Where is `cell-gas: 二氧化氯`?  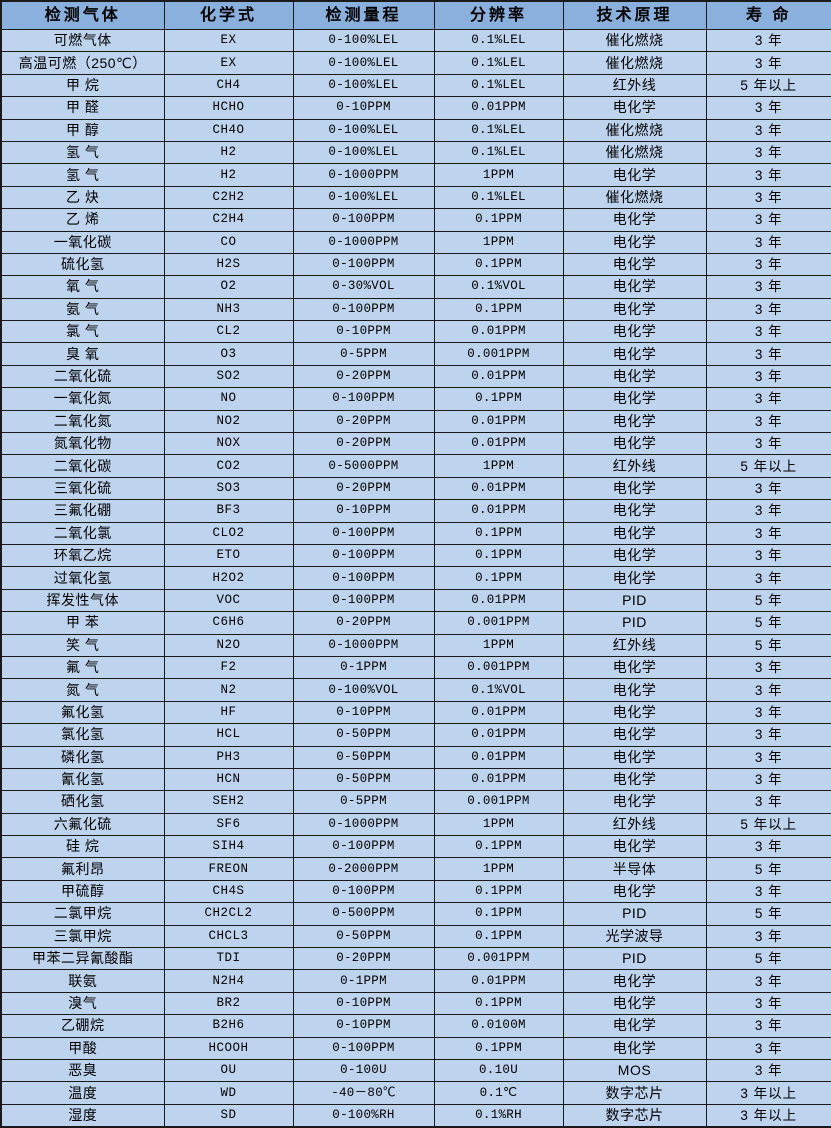 cell-gas: 二氧化氯 is located at coordinates (82, 533).